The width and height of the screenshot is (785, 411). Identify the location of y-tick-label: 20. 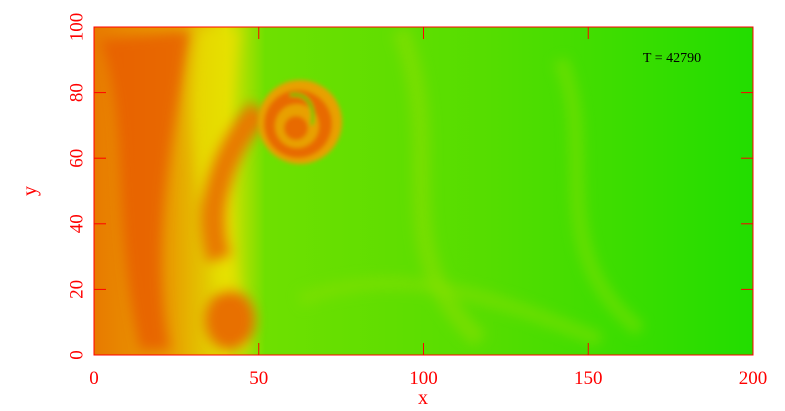
(76, 289).